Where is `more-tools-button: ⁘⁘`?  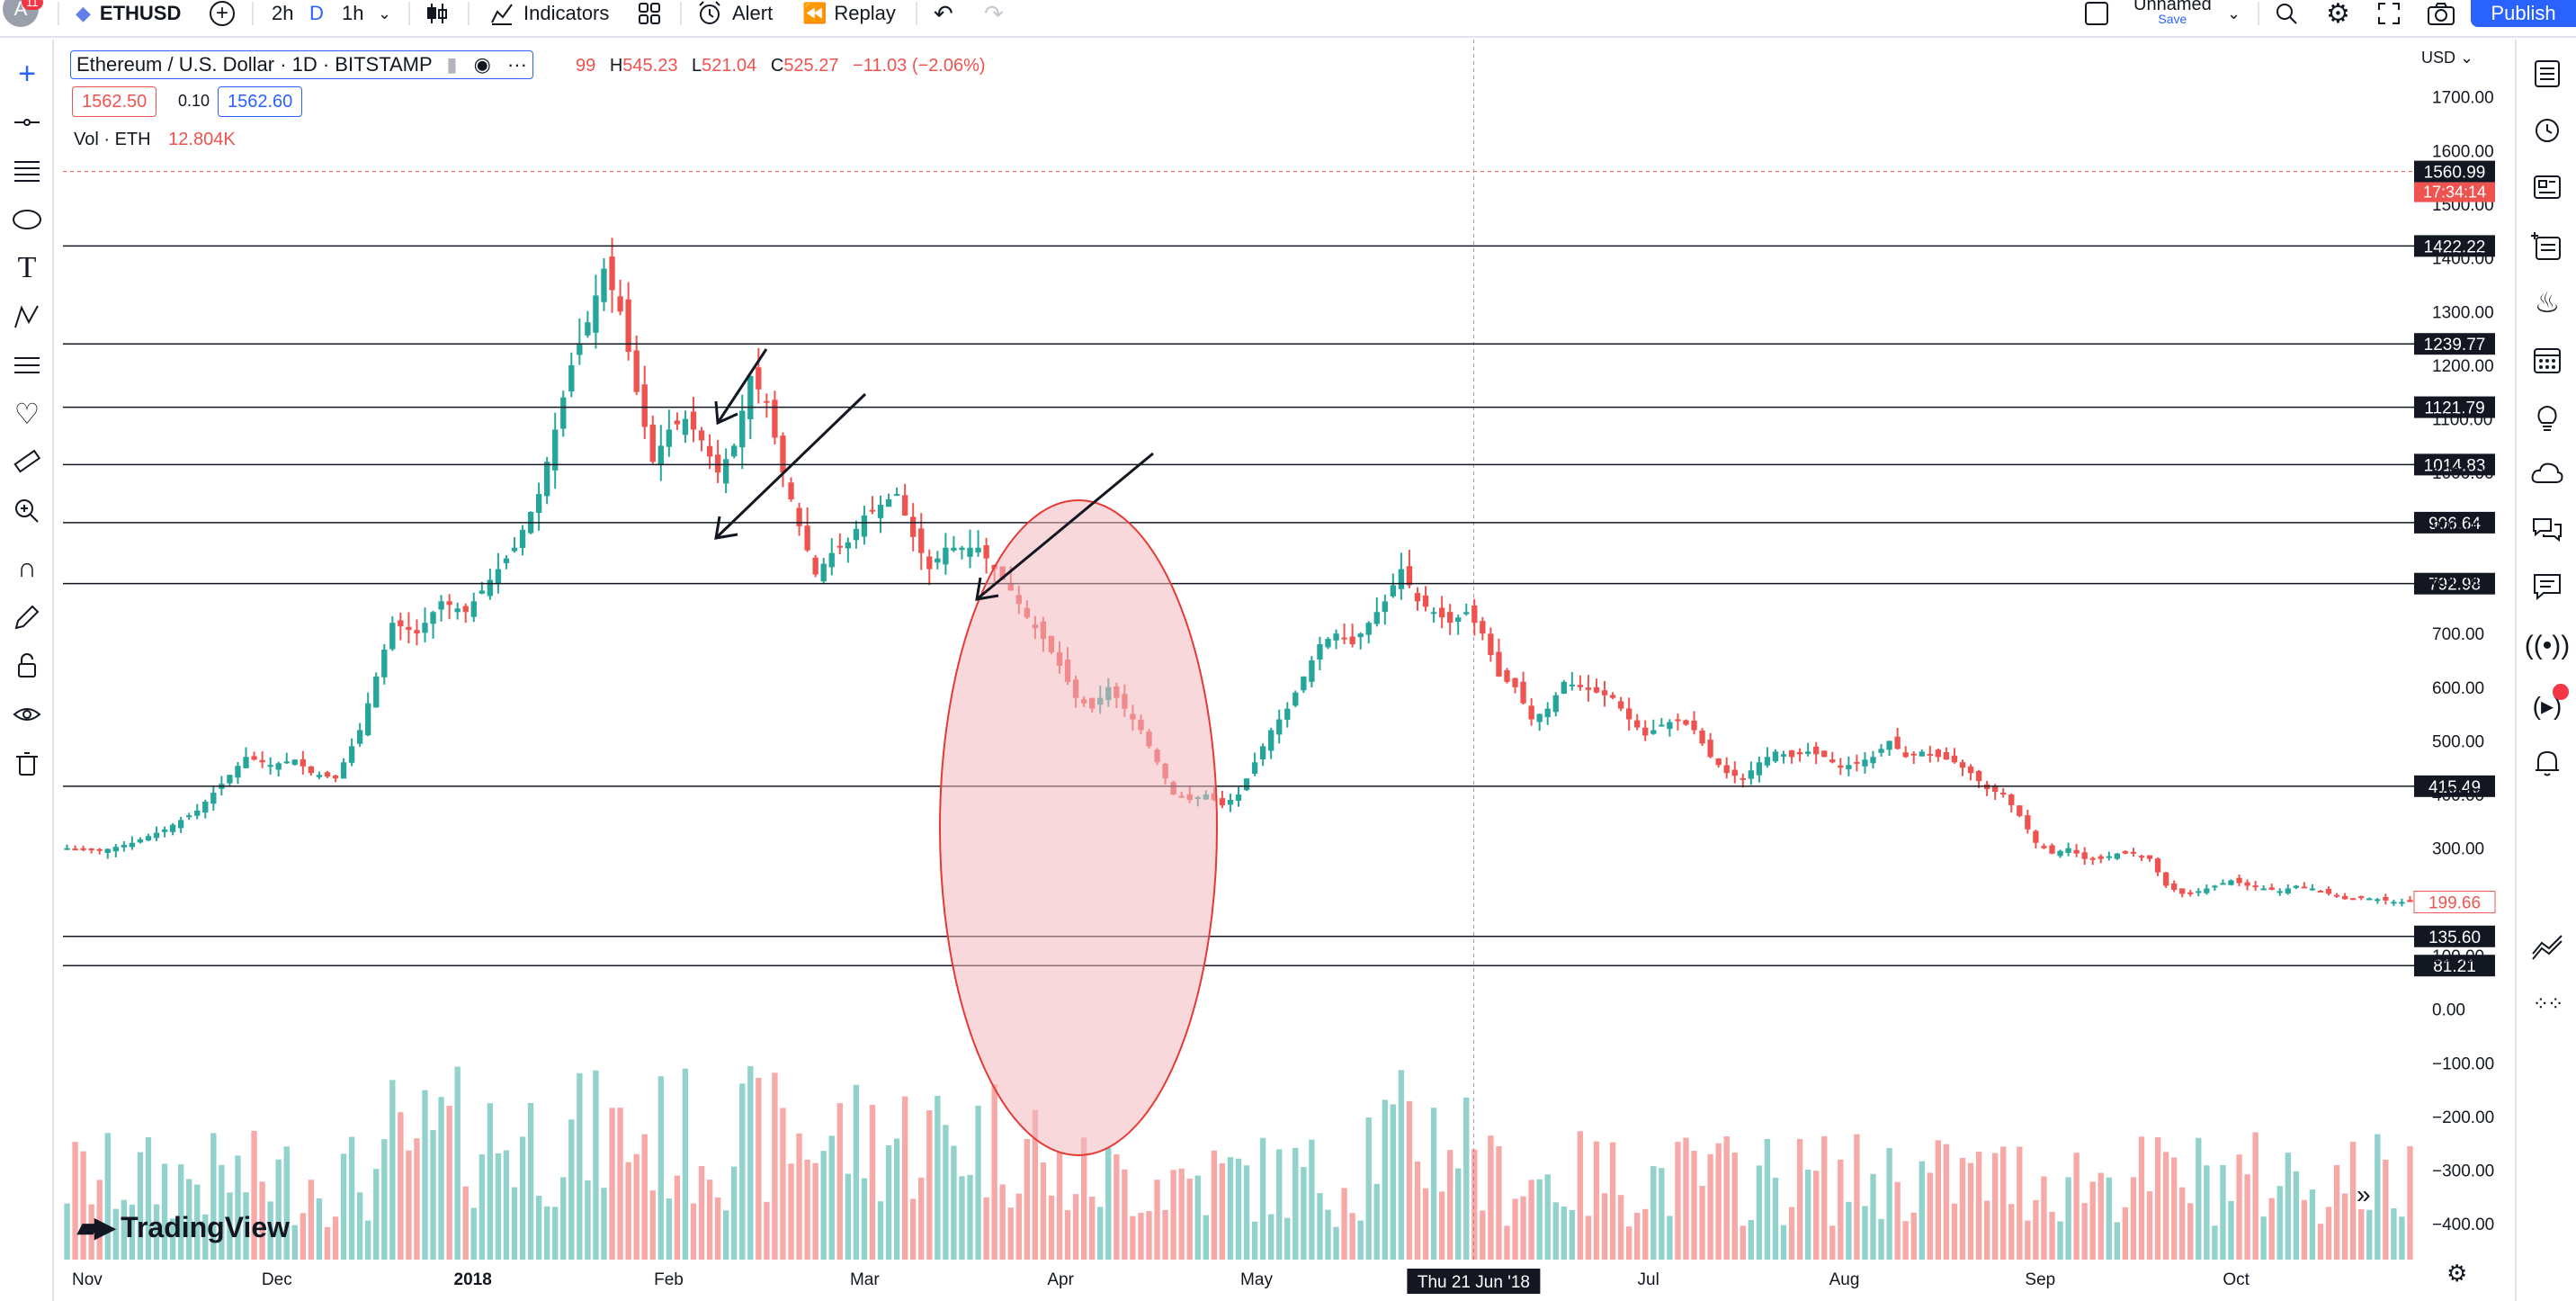
more-tools-button: ⁘⁘ is located at coordinates (2547, 1004).